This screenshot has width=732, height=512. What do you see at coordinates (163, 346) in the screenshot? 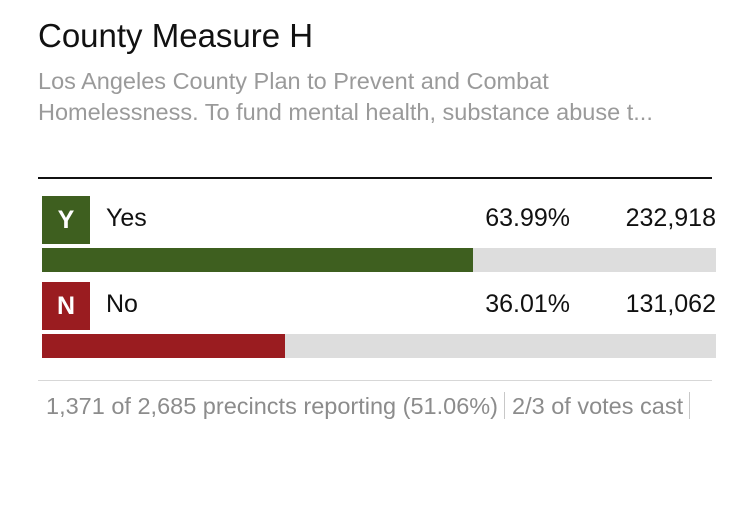
I see `no-bar-fill` at bounding box center [163, 346].